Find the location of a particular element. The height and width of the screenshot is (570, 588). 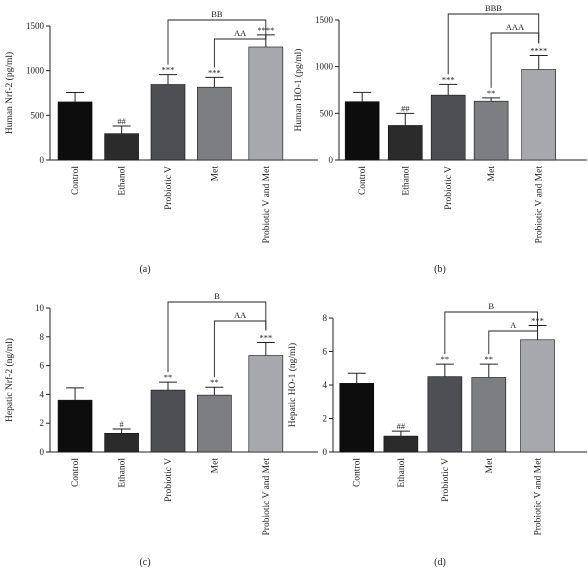

bracket-label: A is located at coordinates (513, 325).